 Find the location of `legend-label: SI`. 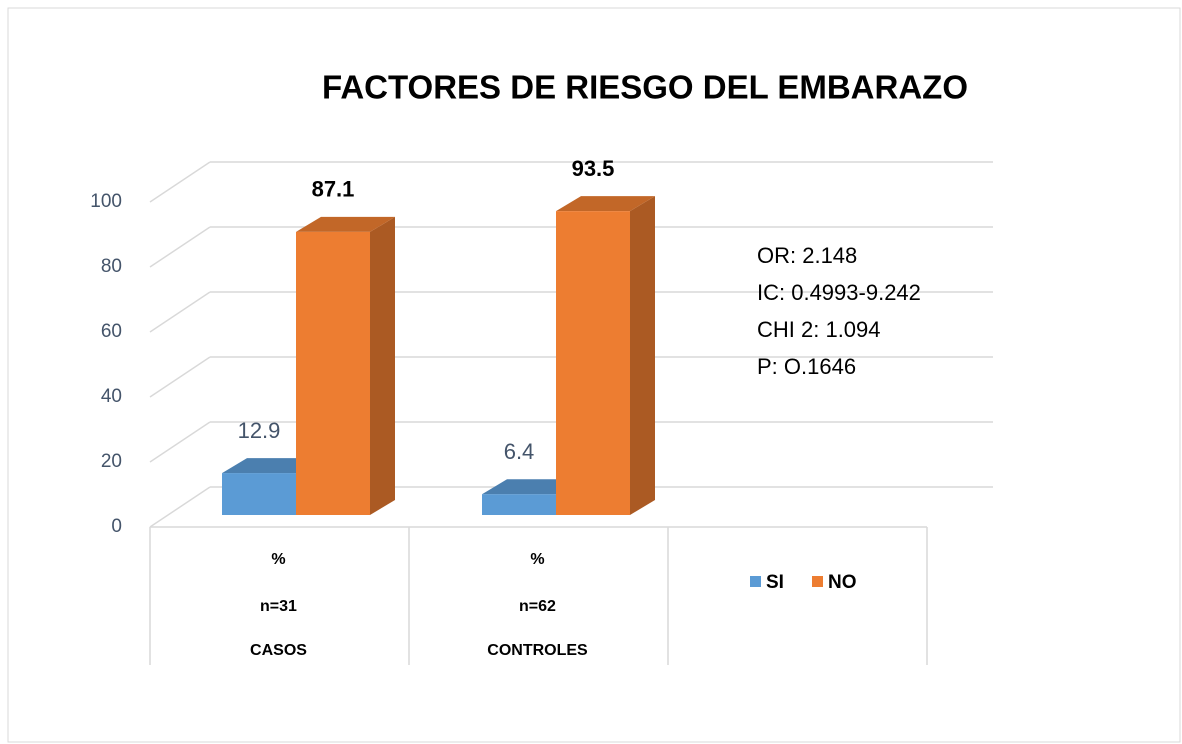

legend-label: SI is located at coordinates (775, 582).